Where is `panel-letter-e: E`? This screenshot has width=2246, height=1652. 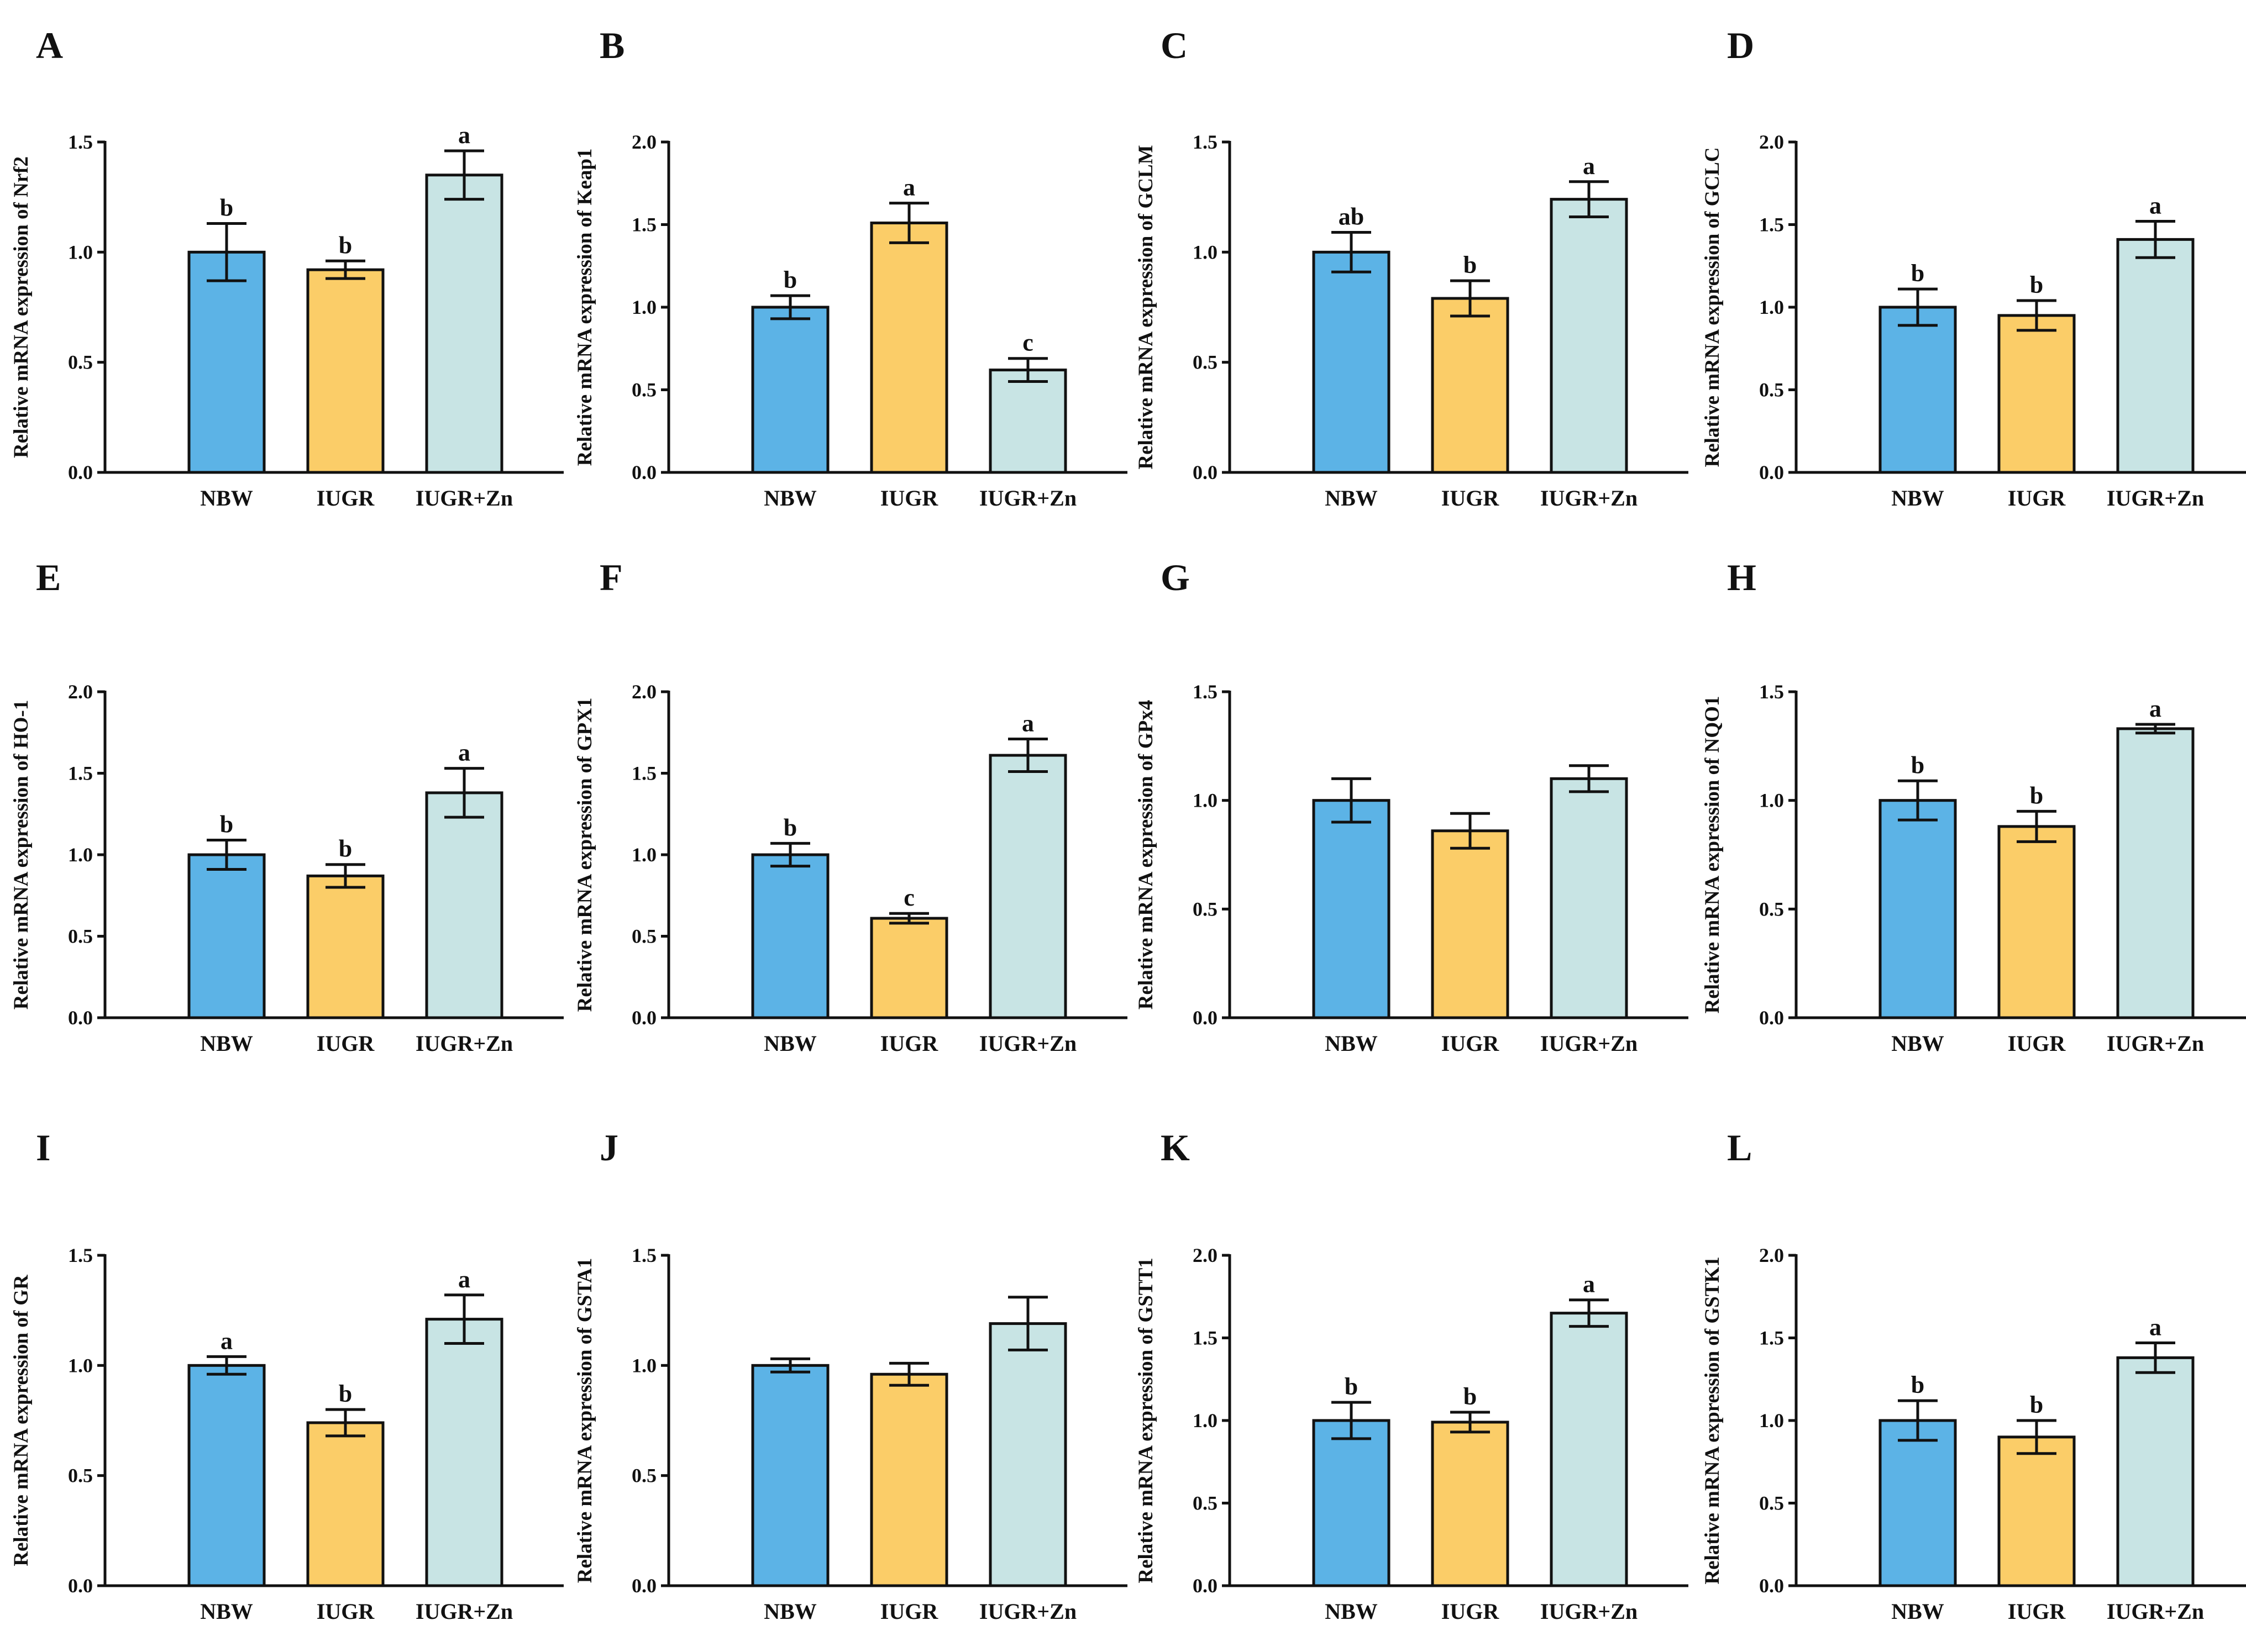 panel-letter-e: E is located at coordinates (48, 577).